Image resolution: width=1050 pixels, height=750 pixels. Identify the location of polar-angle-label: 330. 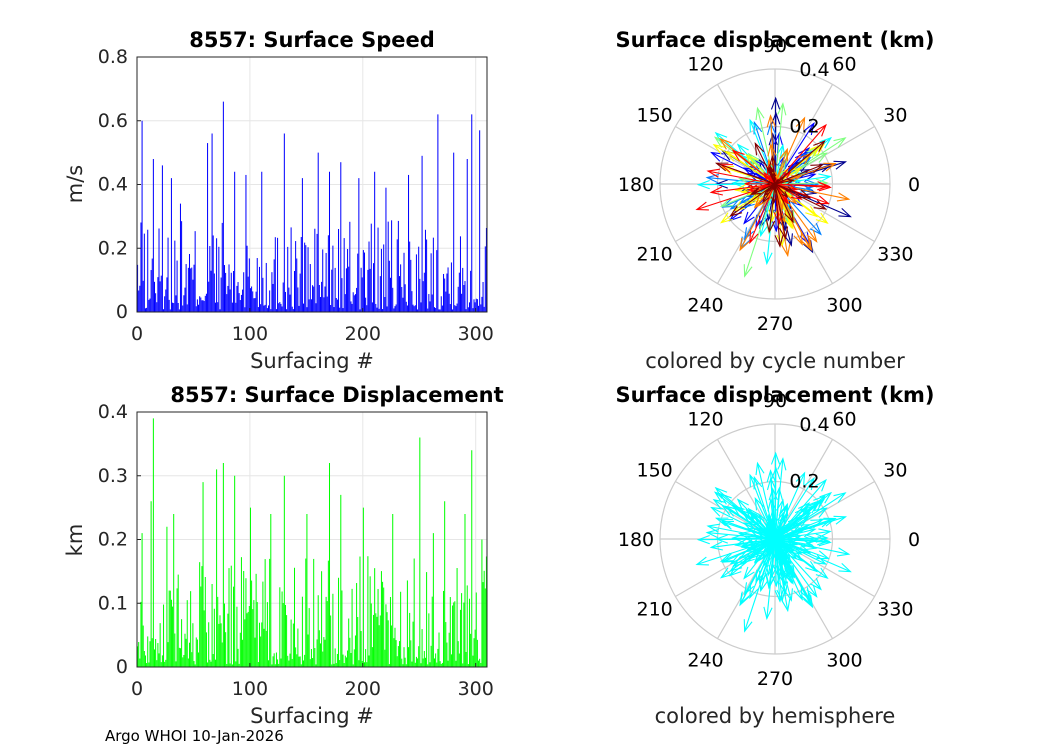
(895, 610).